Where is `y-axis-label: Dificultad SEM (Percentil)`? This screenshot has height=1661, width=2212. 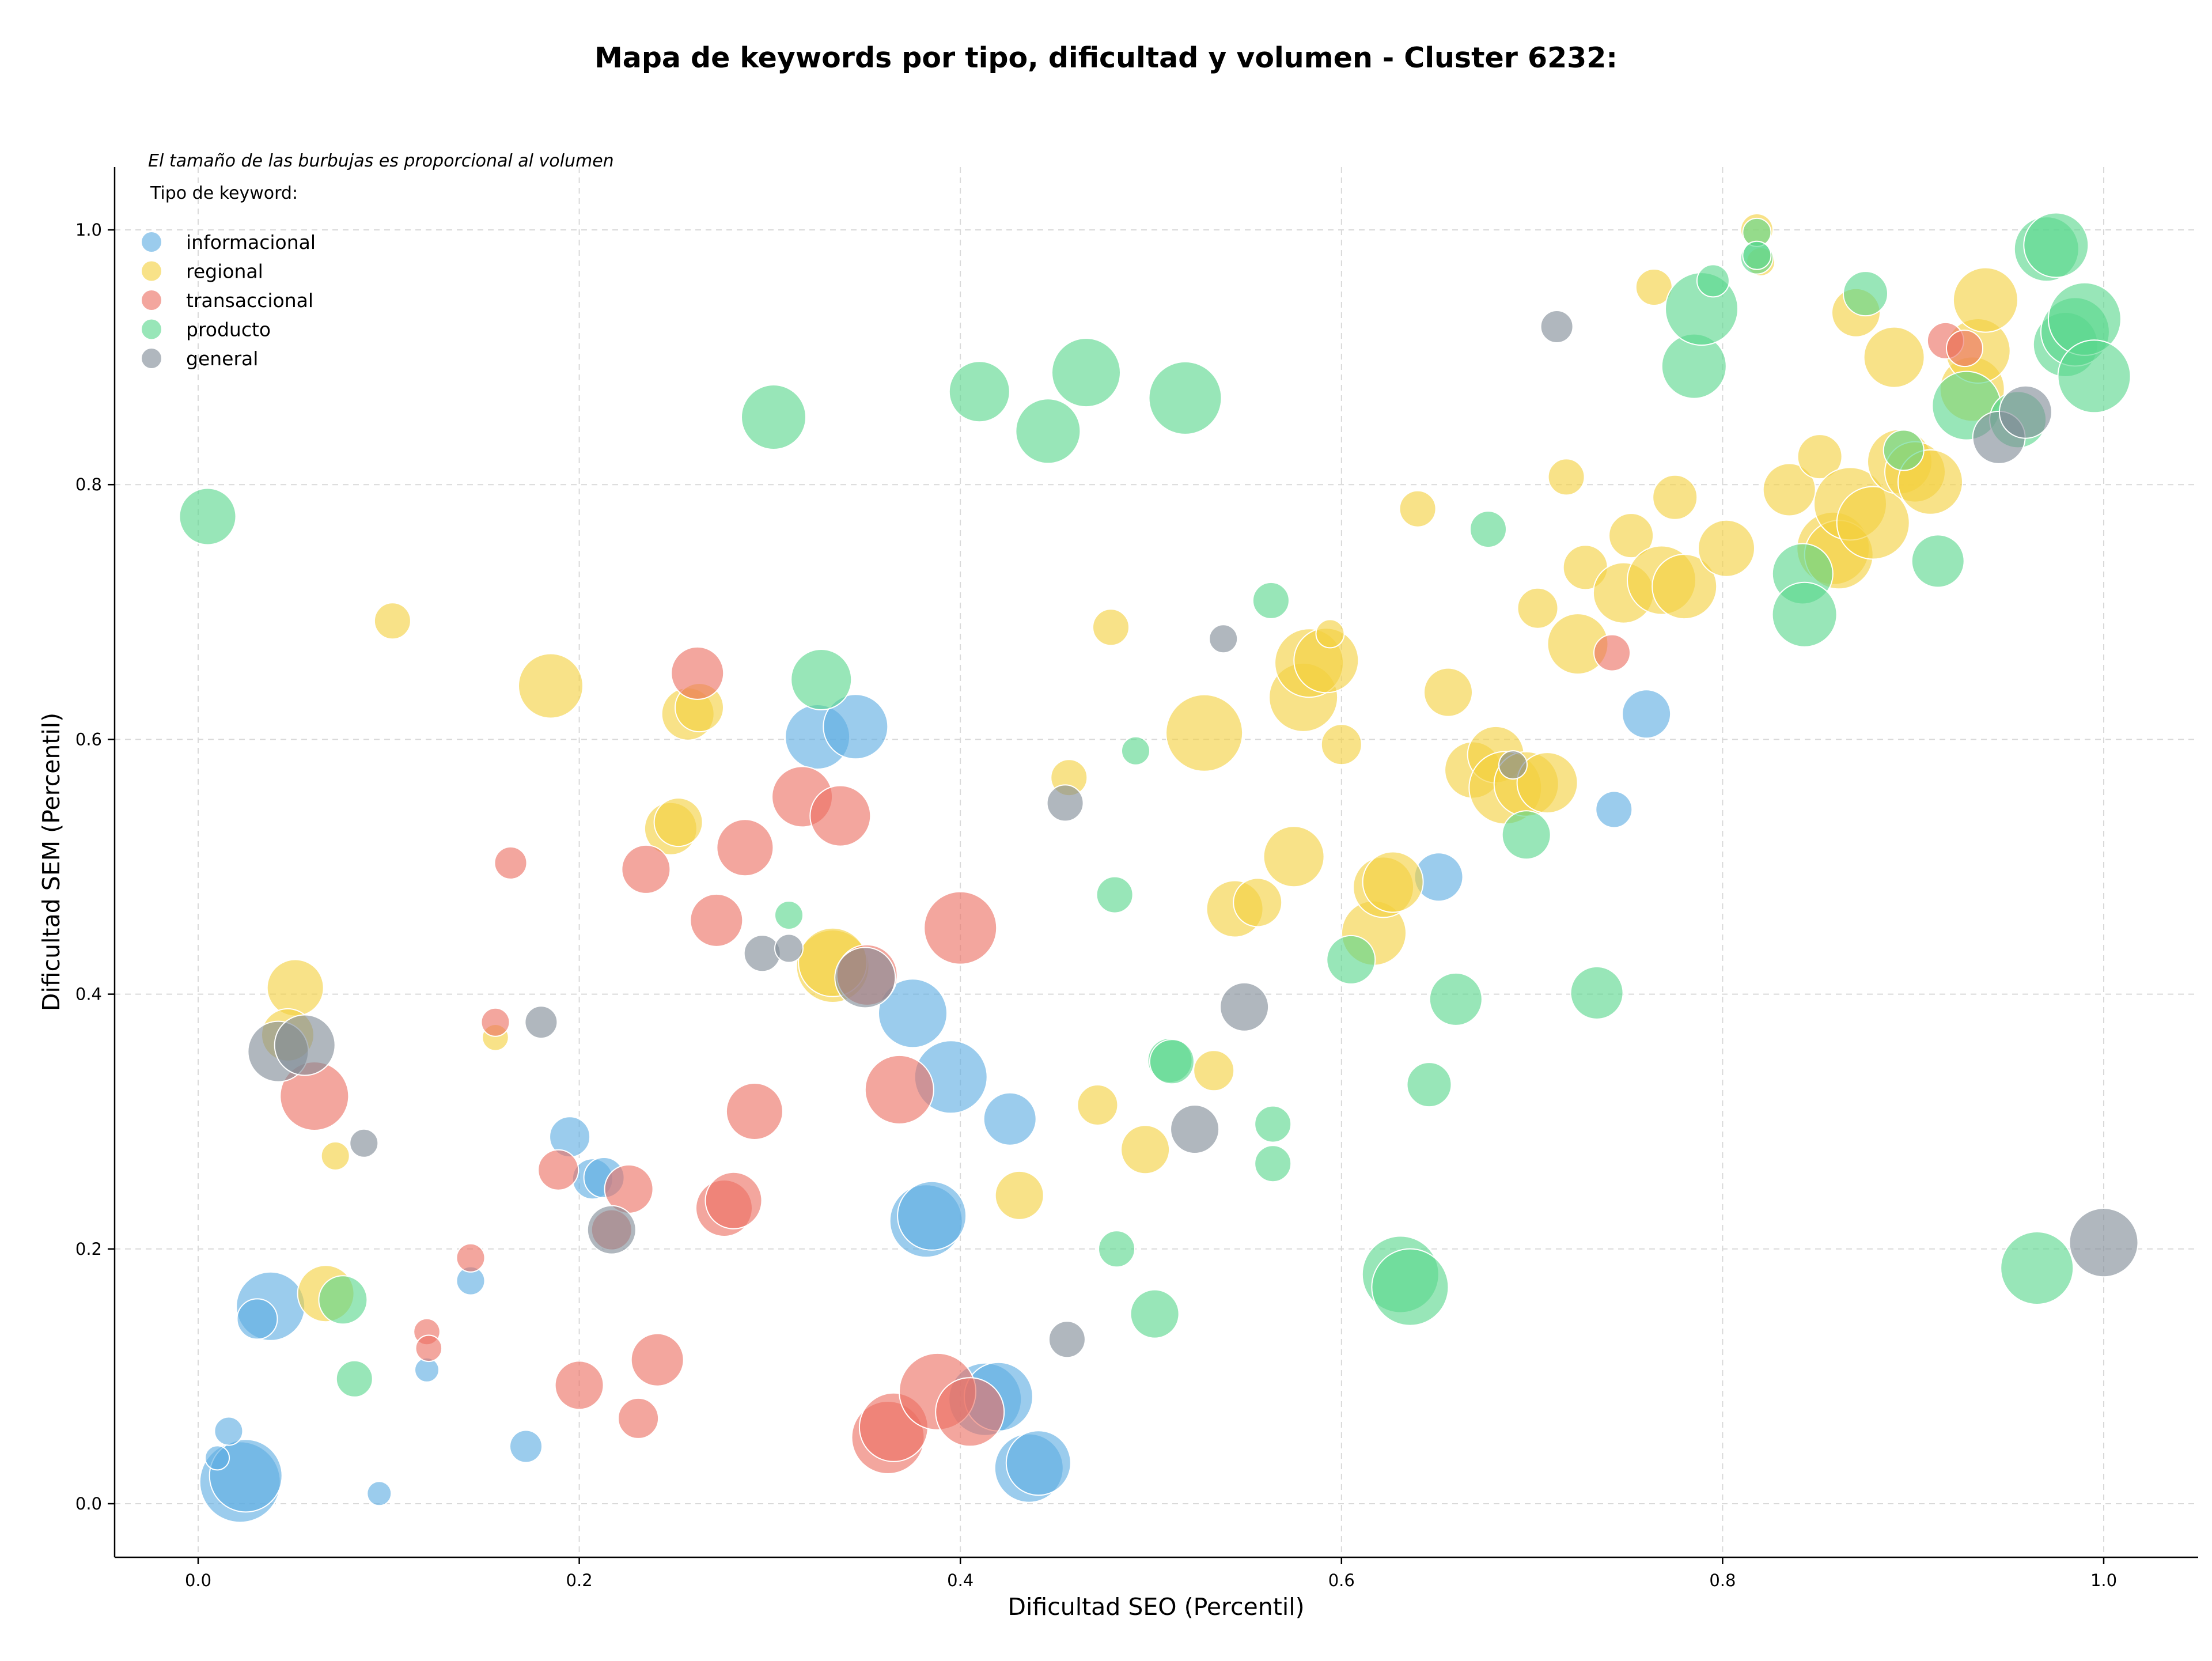
y-axis-label: Dificultad SEM (Percentil) is located at coordinates (51, 862).